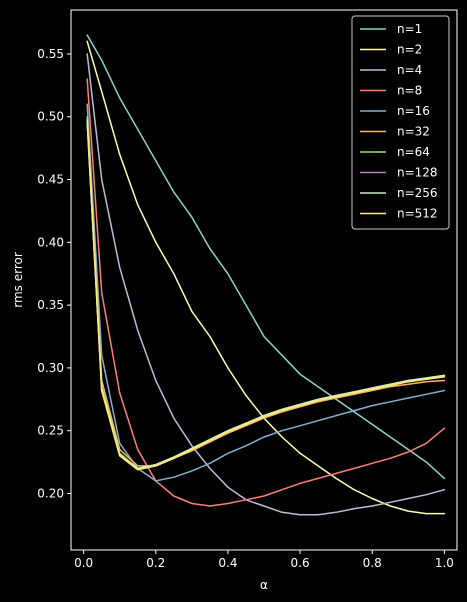  What do you see at coordinates (300, 563) in the screenshot?
I see `x-tick-label: 0.6` at bounding box center [300, 563].